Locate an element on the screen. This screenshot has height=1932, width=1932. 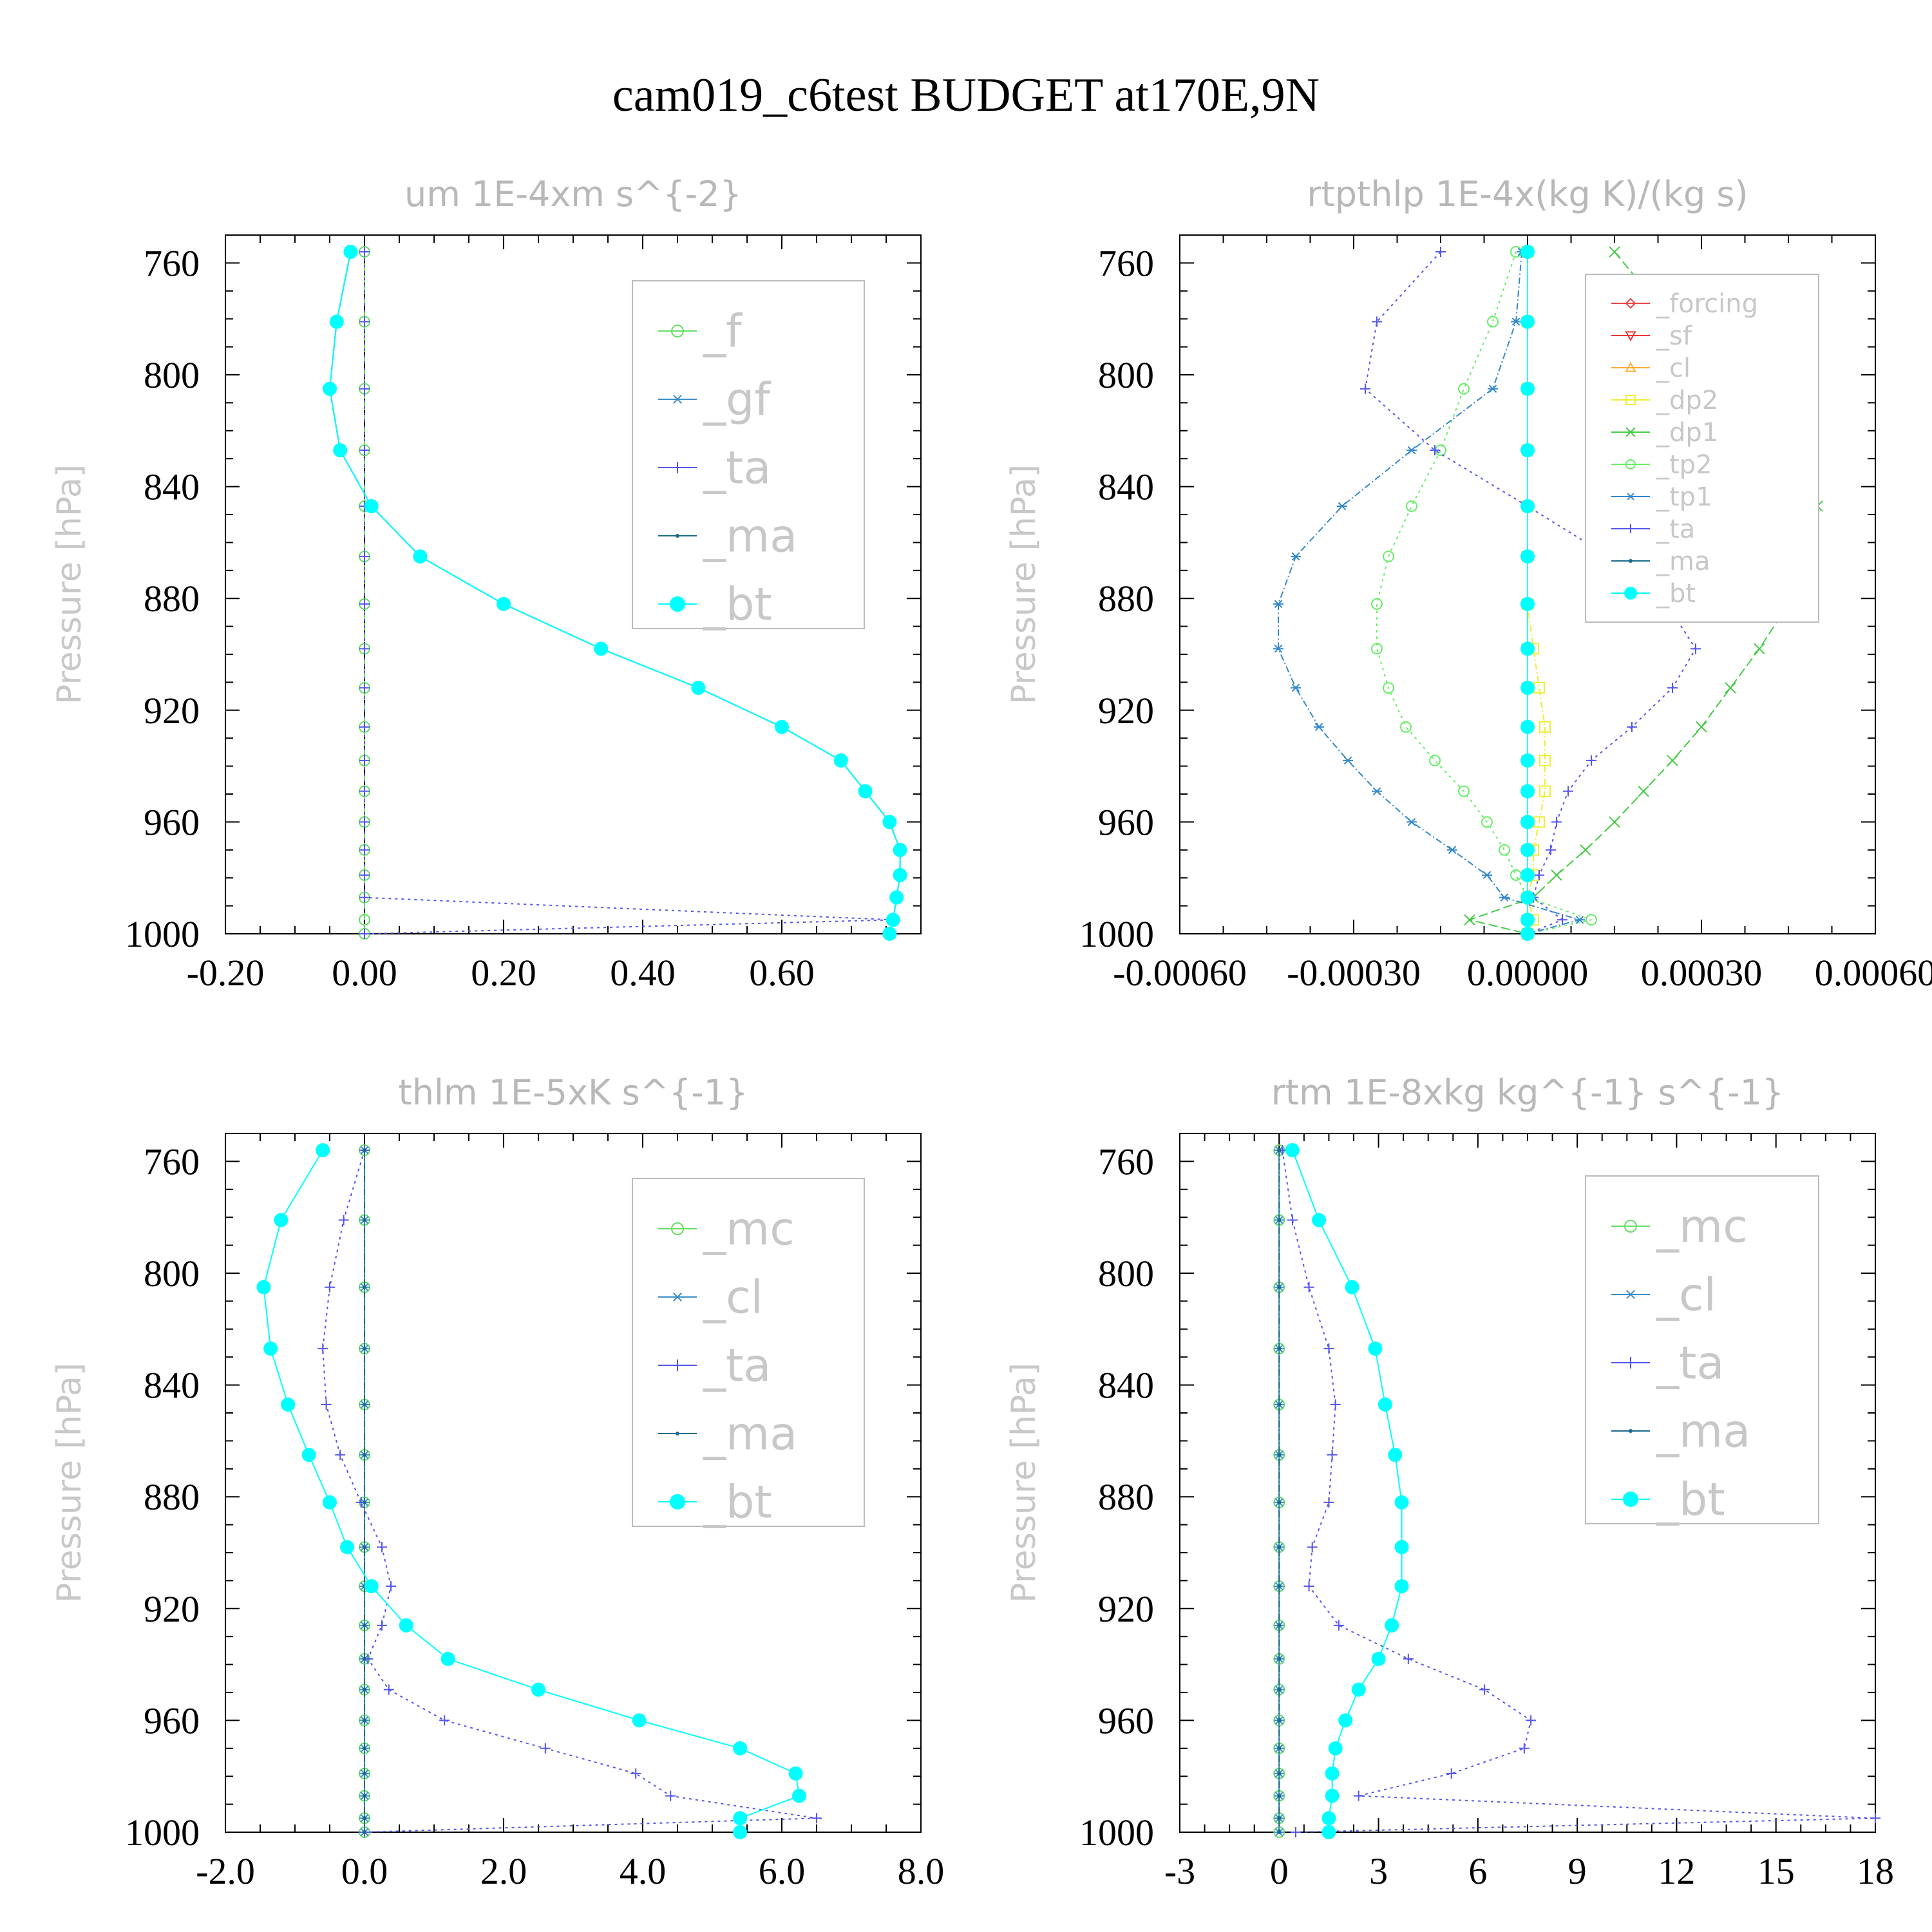
y-tick-label: 1000 is located at coordinates (1116, 934).